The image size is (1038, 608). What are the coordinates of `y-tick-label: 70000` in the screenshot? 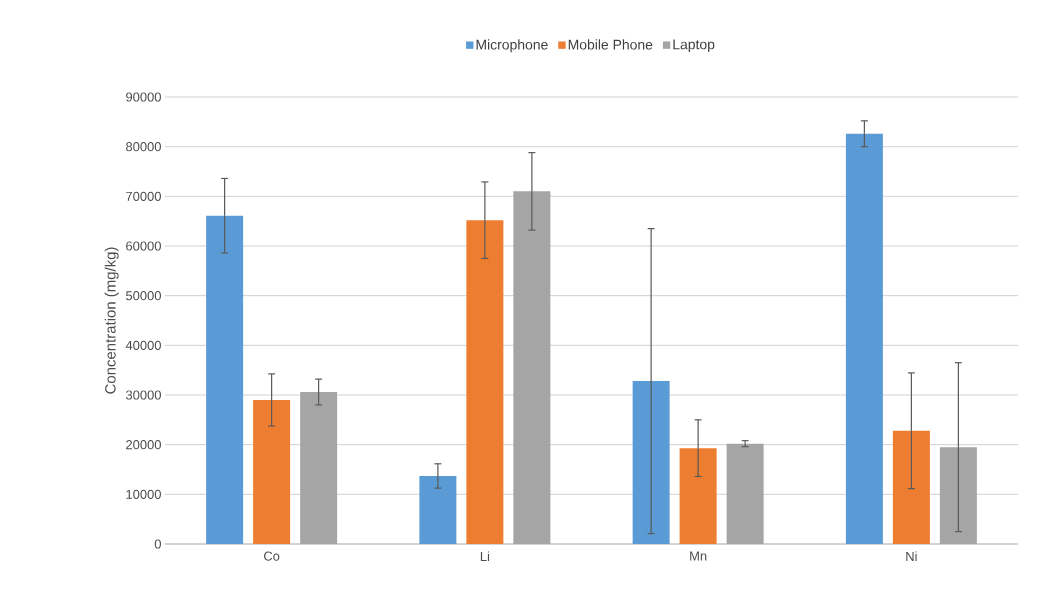 It's located at (143, 196).